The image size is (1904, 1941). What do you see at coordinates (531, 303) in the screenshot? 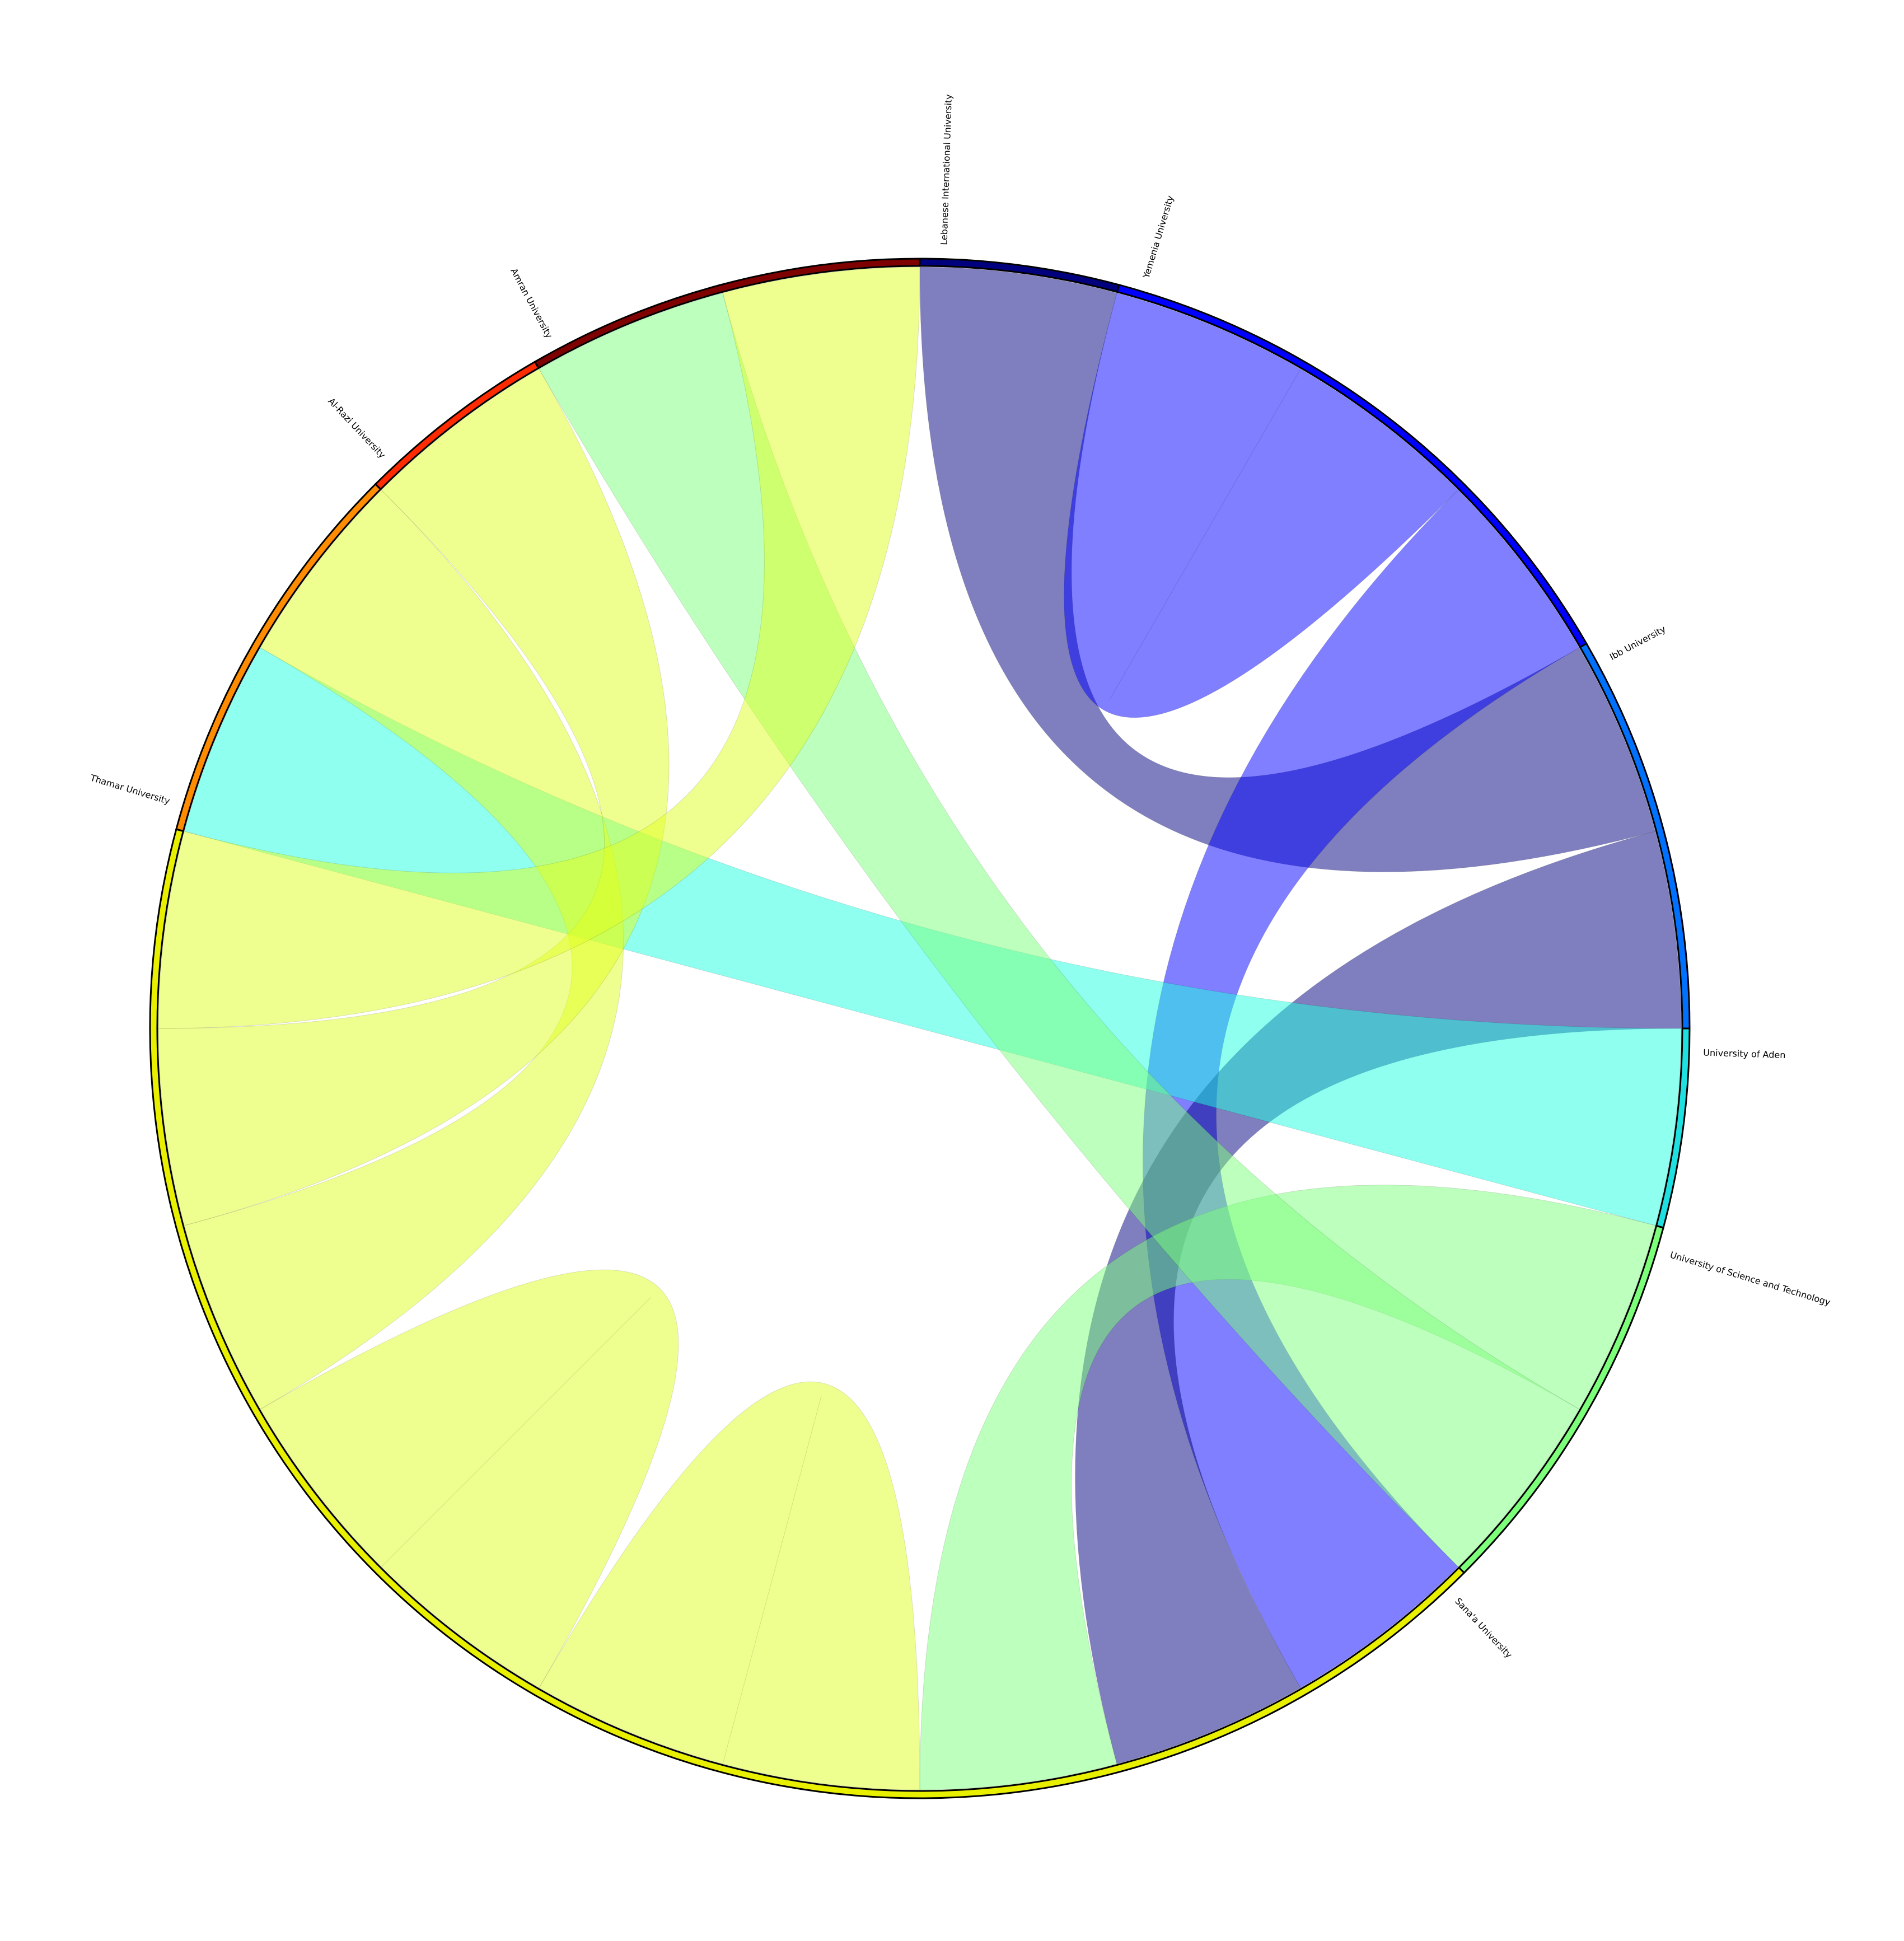
I see `node-label: Amran University` at bounding box center [531, 303].